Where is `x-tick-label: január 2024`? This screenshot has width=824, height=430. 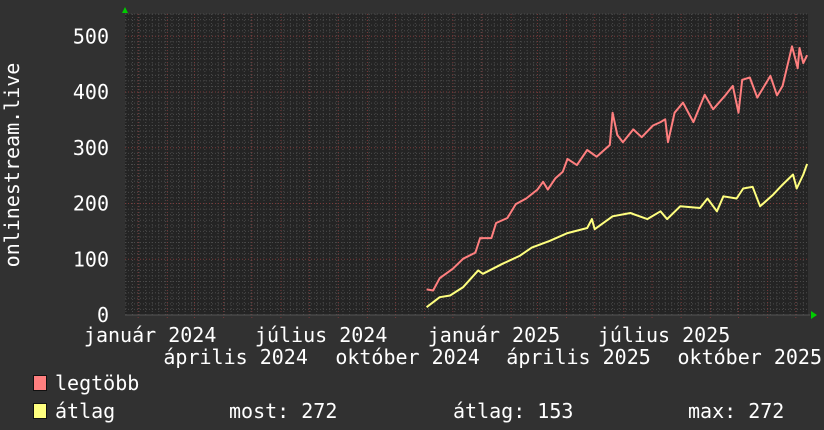 x-tick-label: január 2024 is located at coordinates (150, 335).